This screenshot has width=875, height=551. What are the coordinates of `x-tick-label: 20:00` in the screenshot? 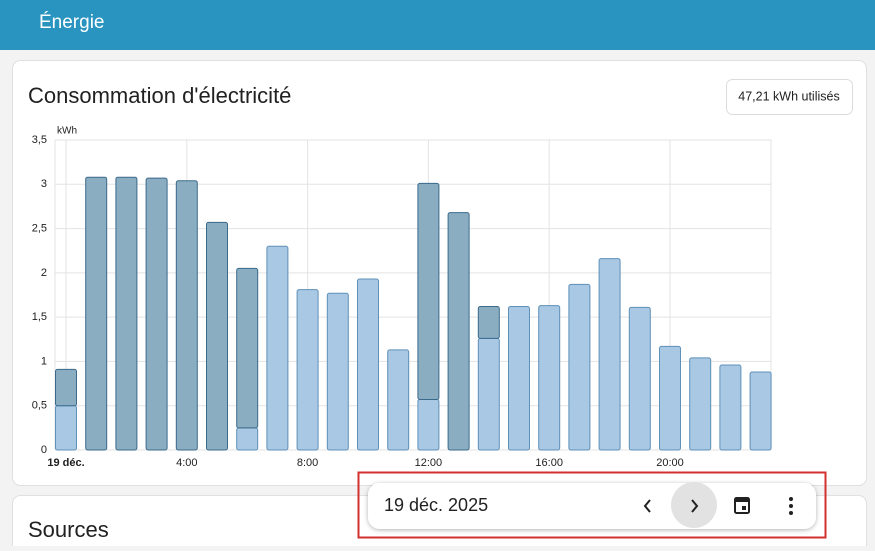 It's located at (670, 463).